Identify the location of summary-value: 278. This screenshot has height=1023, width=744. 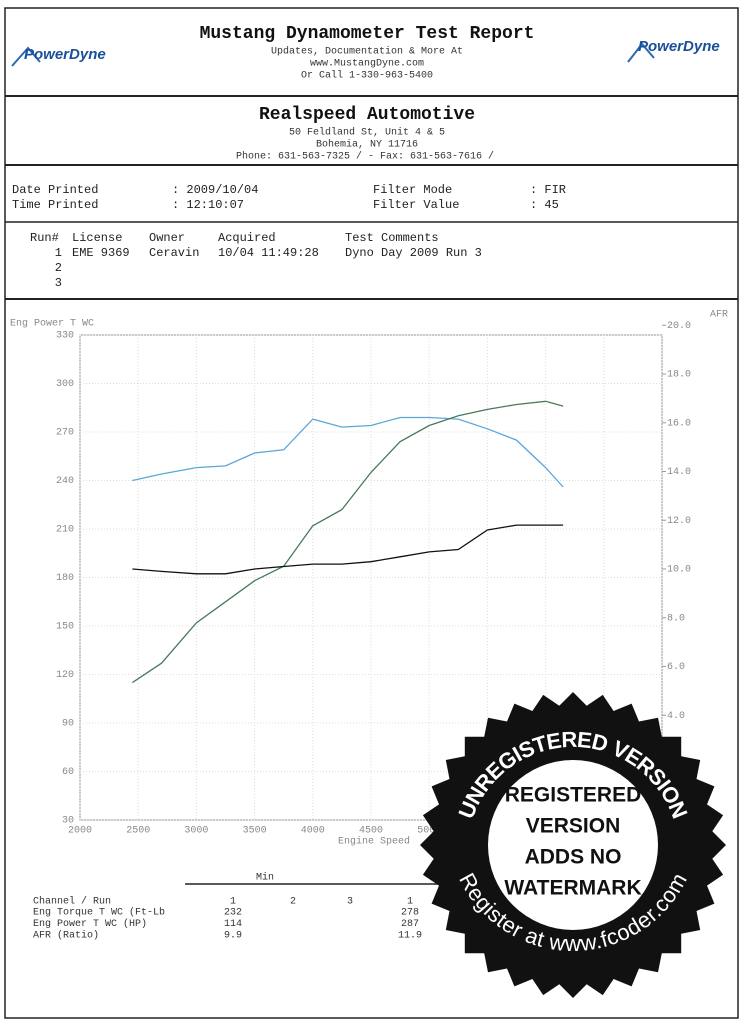
(410, 913).